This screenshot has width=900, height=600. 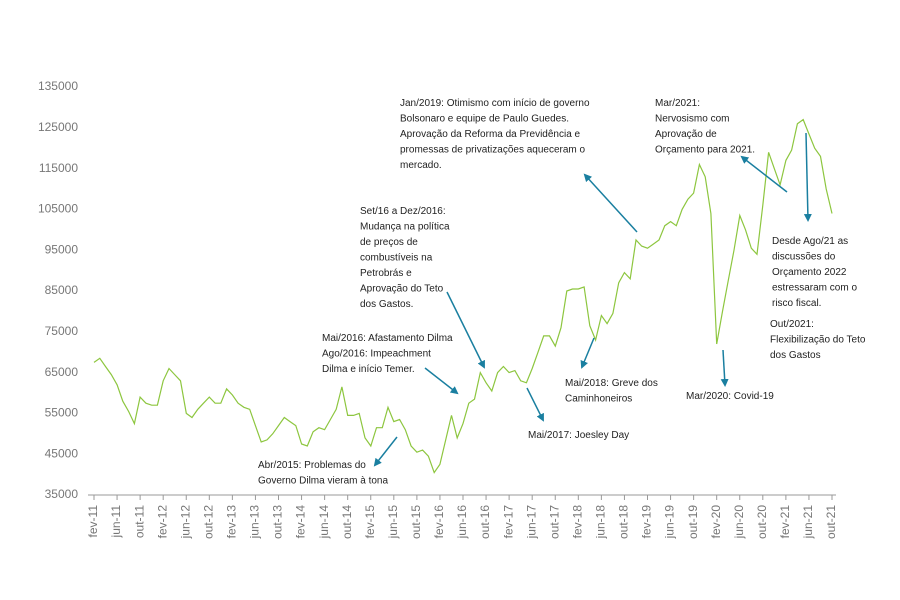 What do you see at coordinates (598, 399) in the screenshot?
I see `annotation: Caminhoneiros` at bounding box center [598, 399].